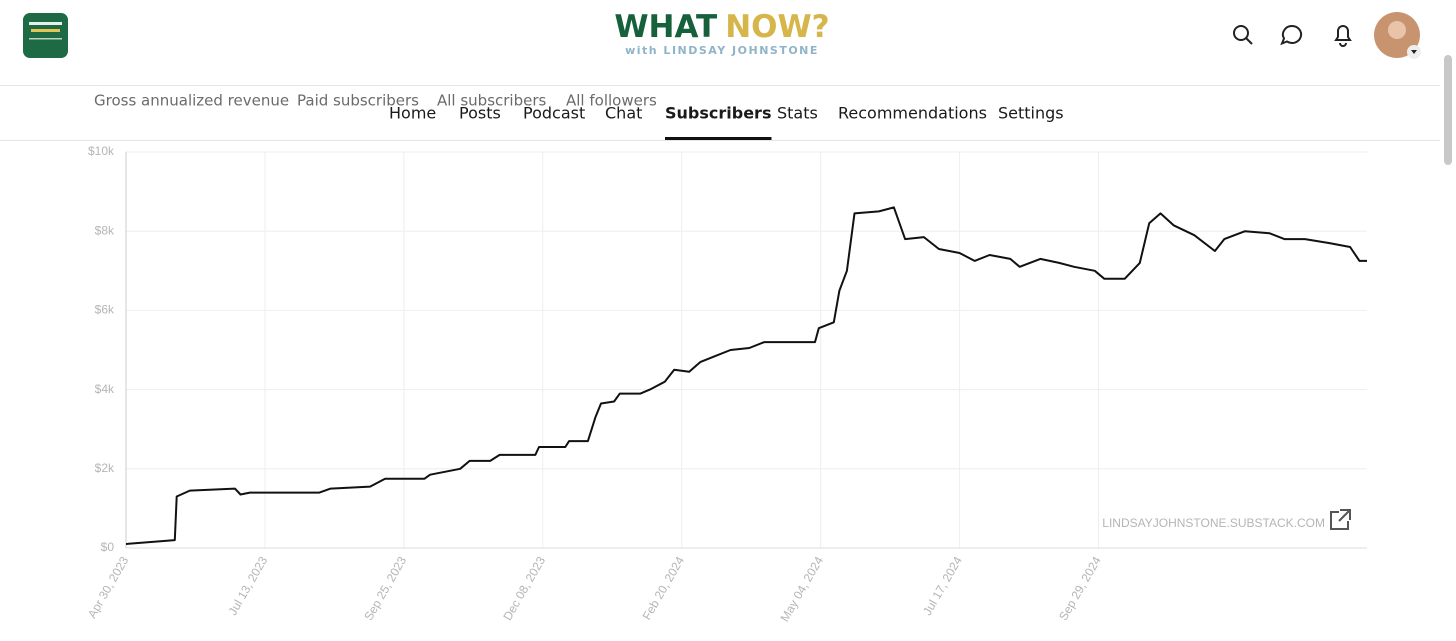 The height and width of the screenshot is (641, 1456). I want to click on x-tick-label: Apr 30, 2023, so click(108, 587).